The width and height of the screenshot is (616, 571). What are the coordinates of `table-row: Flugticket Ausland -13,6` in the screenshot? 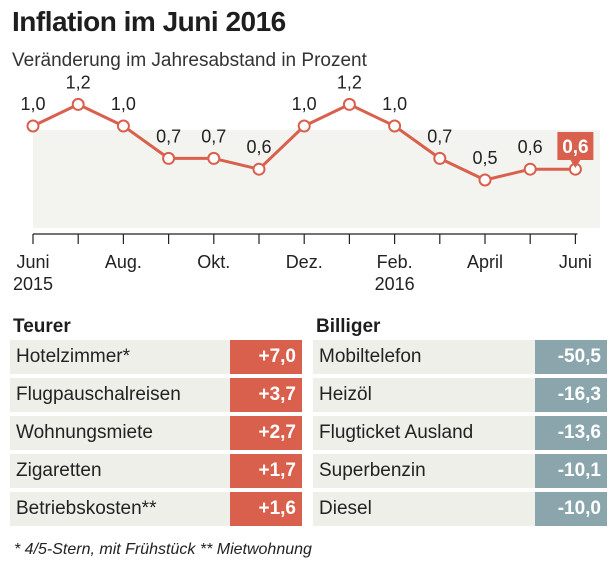 It's located at (460, 433).